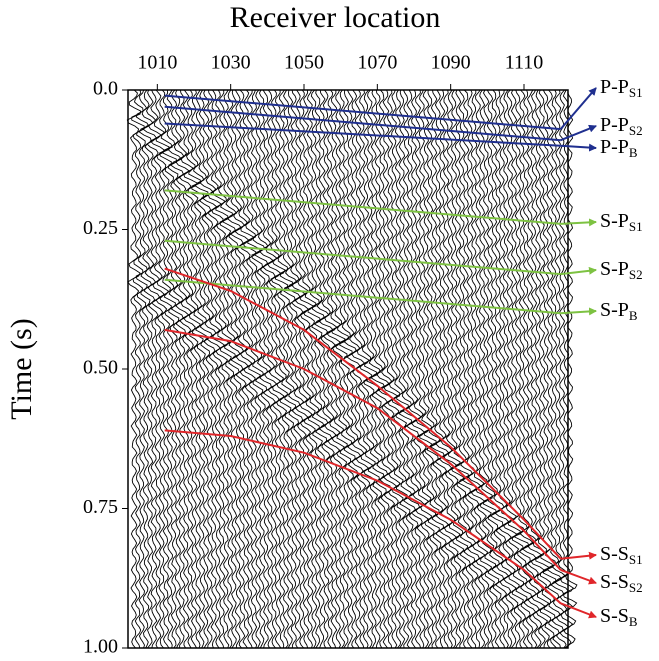 The height and width of the screenshot is (661, 659). I want to click on legend-label: S-PB, so click(619, 311).